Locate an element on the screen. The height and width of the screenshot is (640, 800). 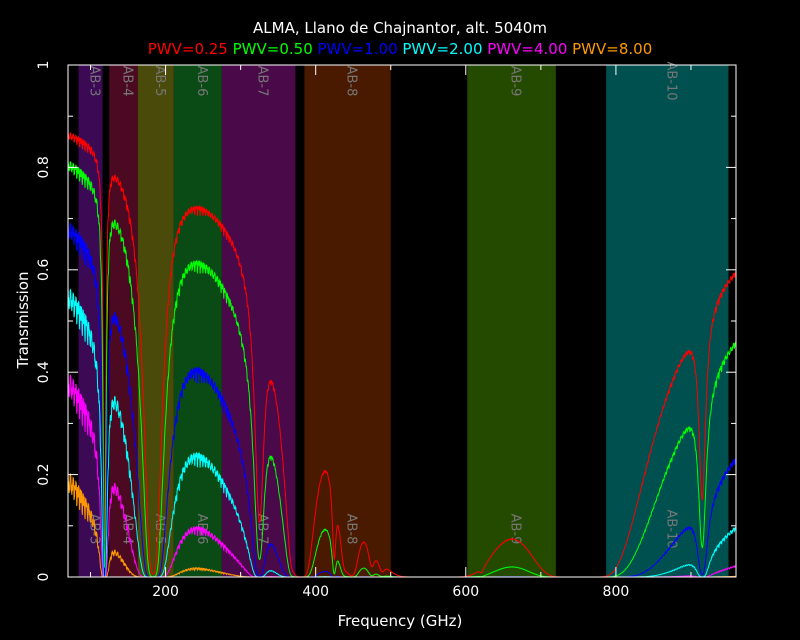
x-tick-label: 600 is located at coordinates (465, 592).